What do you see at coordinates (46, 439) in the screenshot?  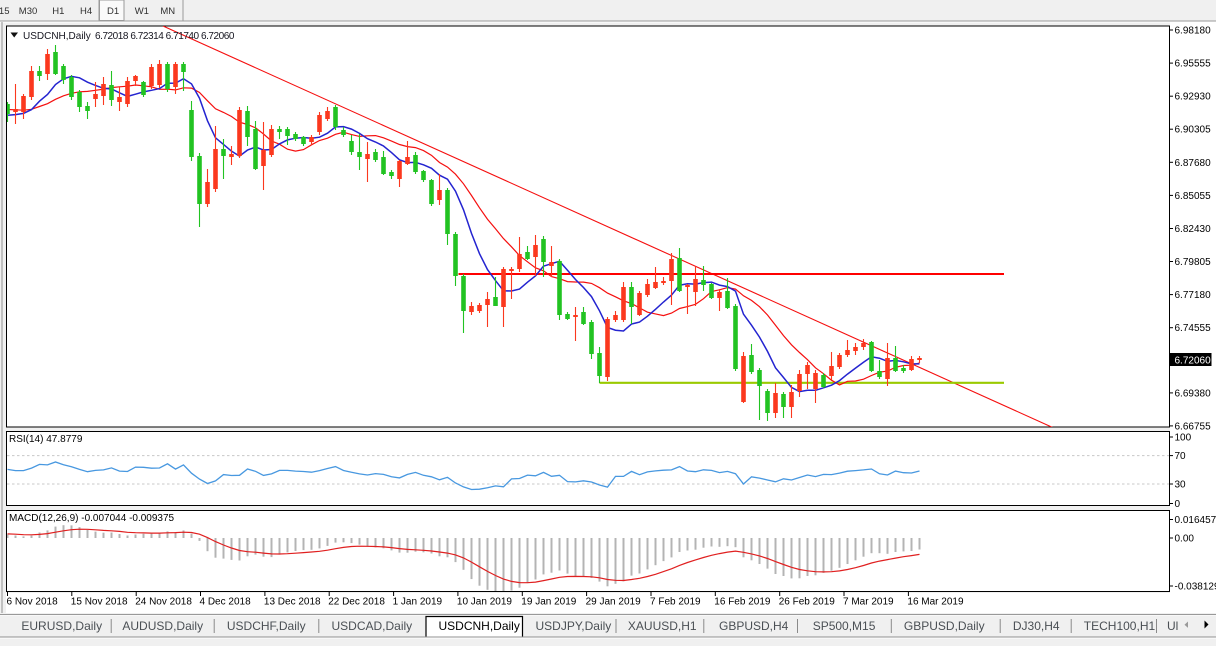 I see `svg-text: RSI(14) 47.8779` at bounding box center [46, 439].